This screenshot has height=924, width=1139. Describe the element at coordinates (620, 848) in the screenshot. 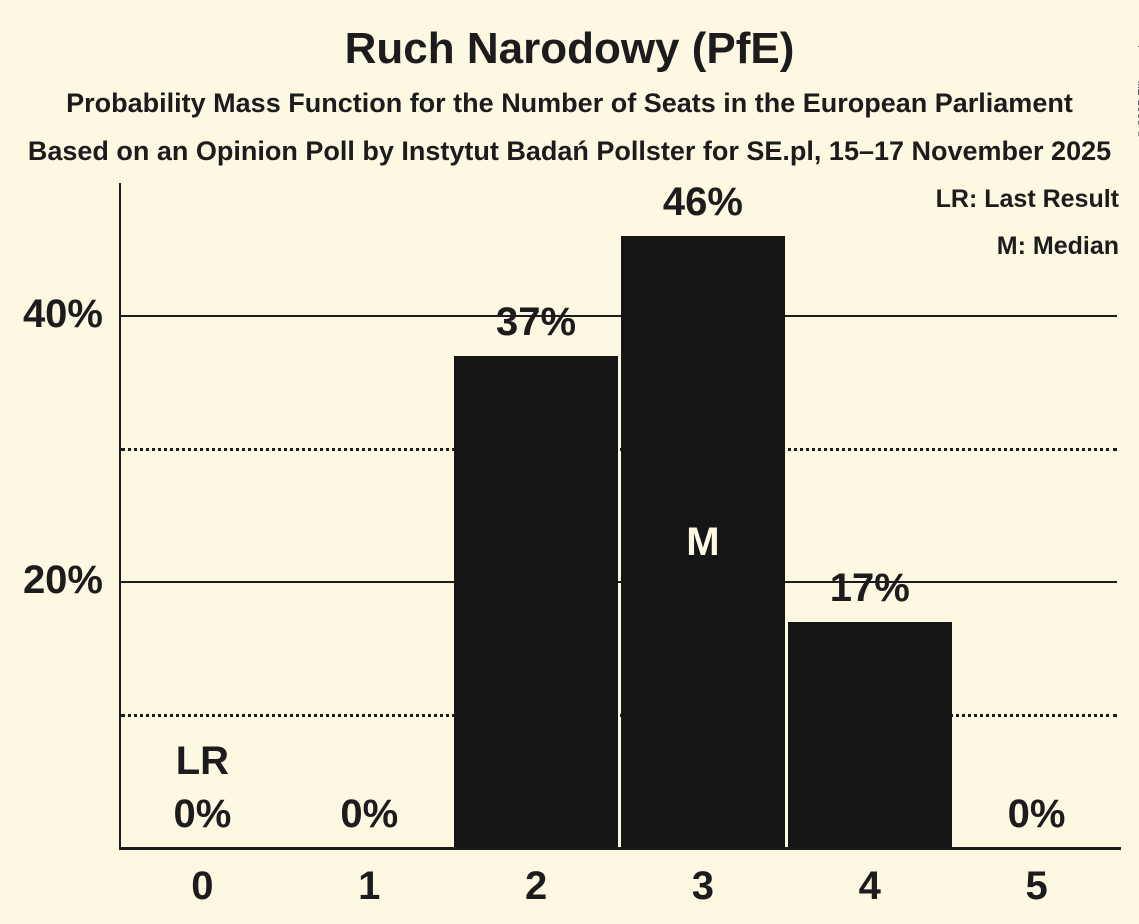

I see `x-axis-line` at that location.